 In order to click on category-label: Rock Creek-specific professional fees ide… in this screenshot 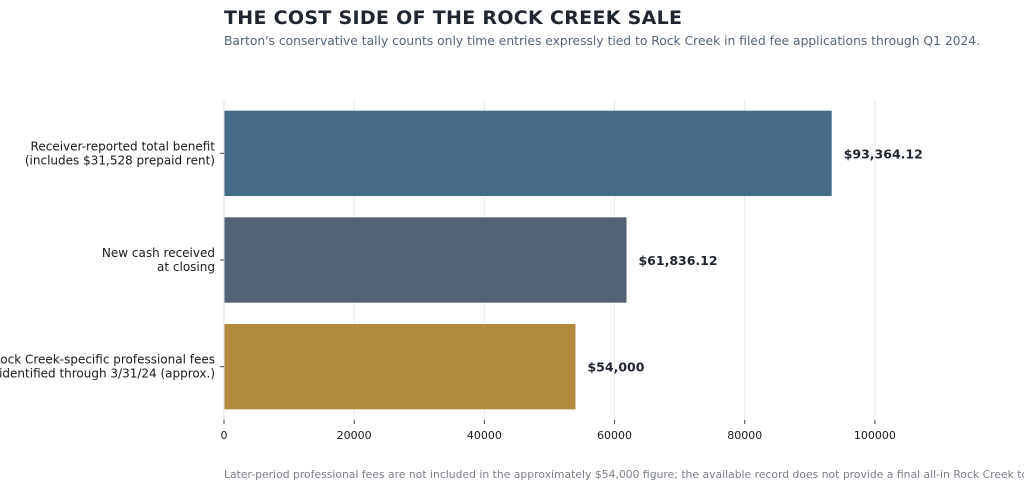, I will do `click(107, 367)`.